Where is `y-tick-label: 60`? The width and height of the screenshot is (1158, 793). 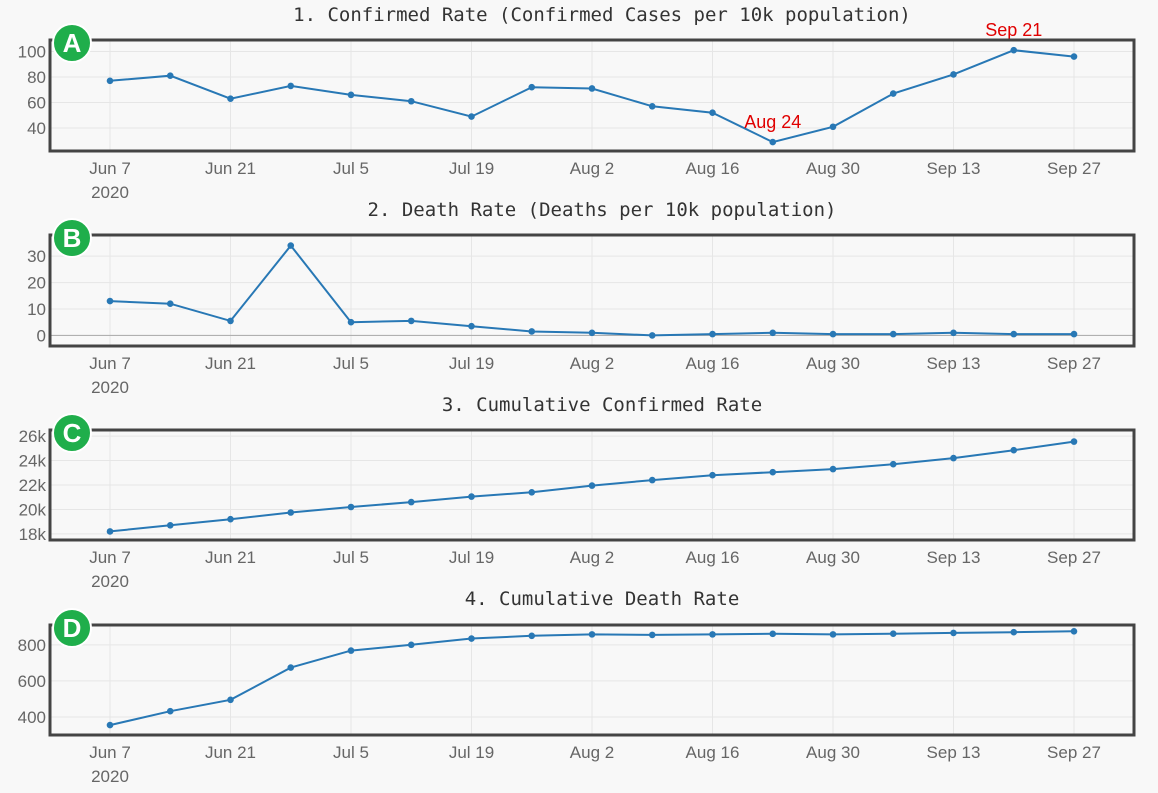 y-tick-label: 60 is located at coordinates (36, 103).